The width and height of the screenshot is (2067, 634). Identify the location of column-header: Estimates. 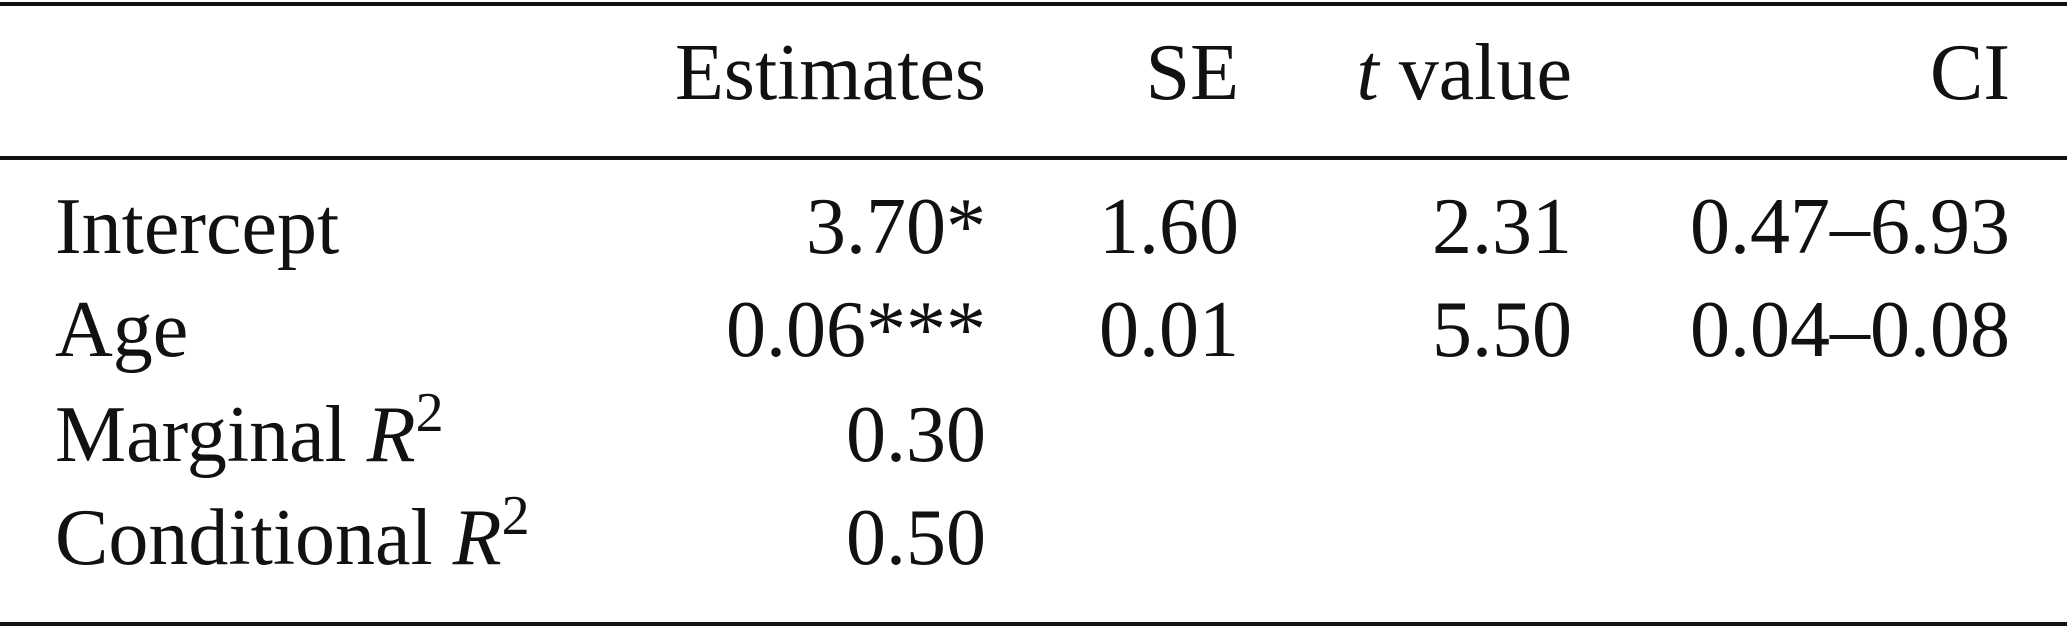
(830, 73).